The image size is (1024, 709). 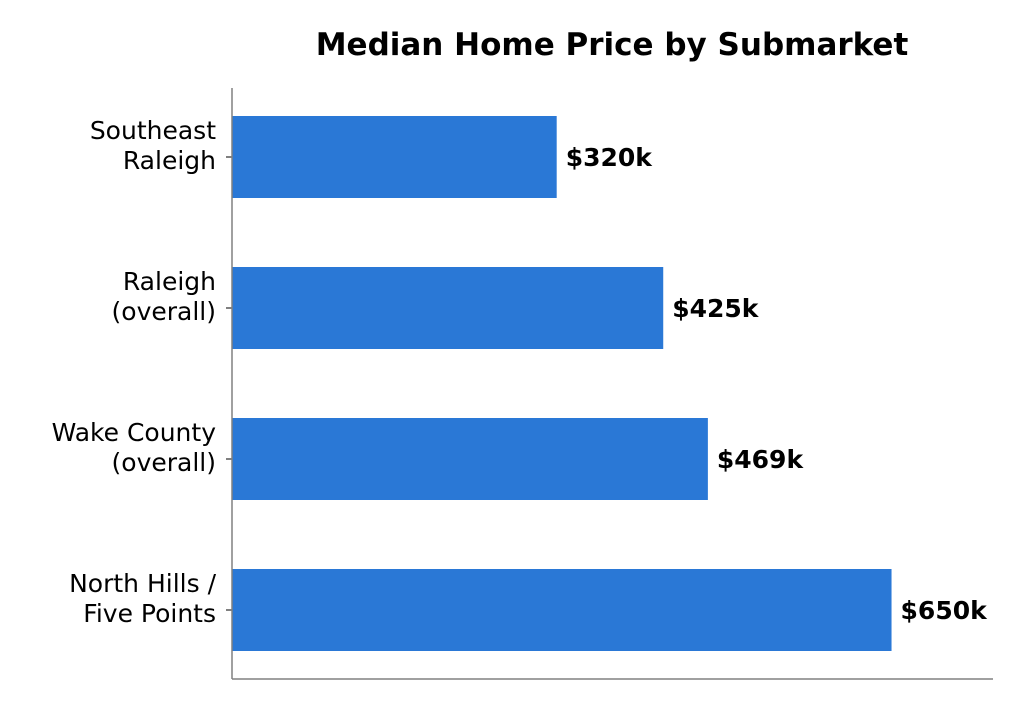 I want to click on category-label: Five Points, so click(x=149, y=613).